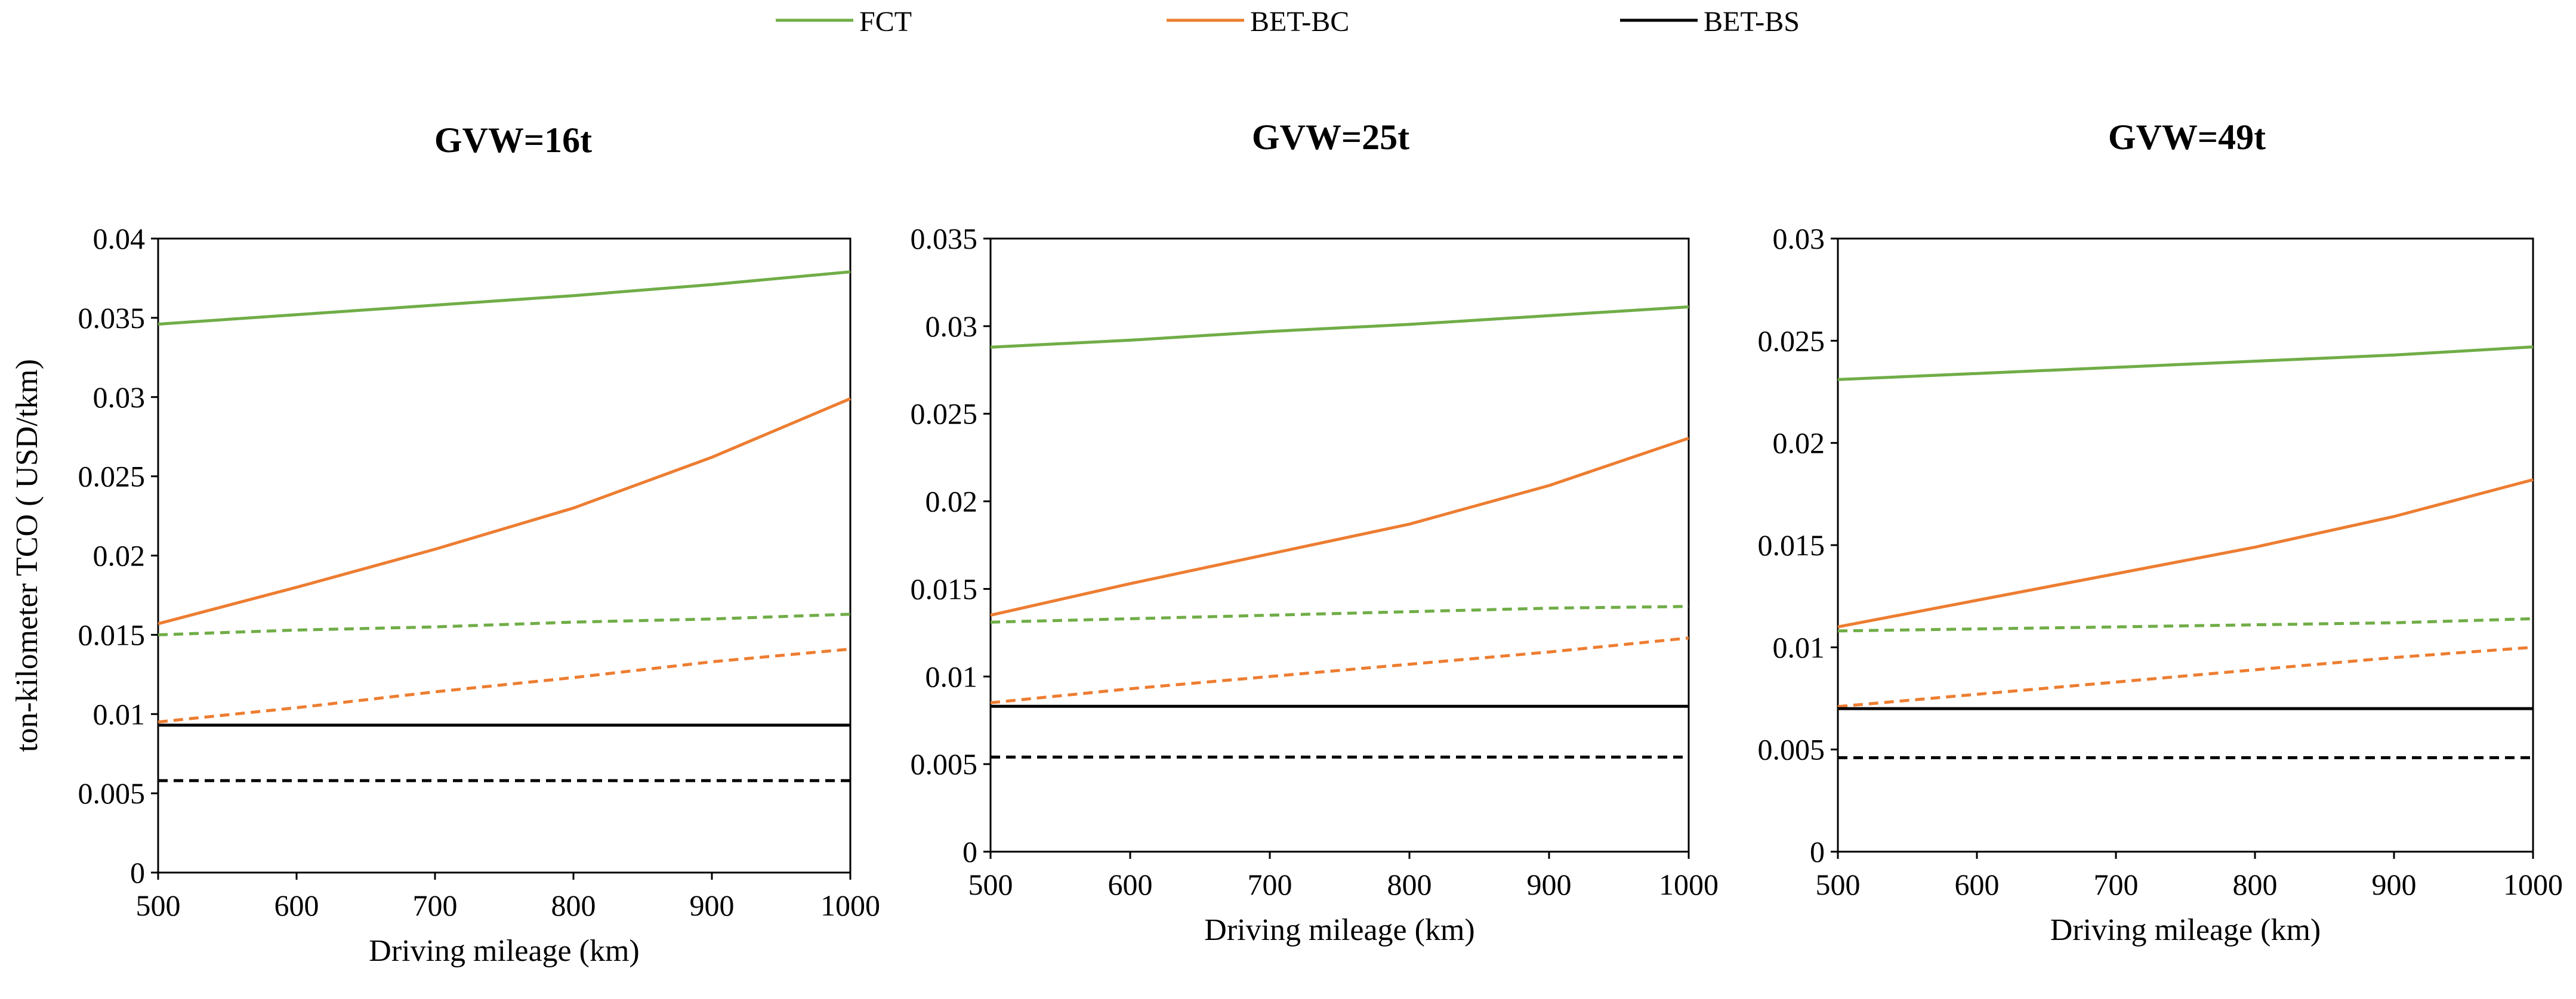 This screenshot has width=2576, height=999. Describe the element at coordinates (2187, 137) in the screenshot. I see `chart-title: GVW=49t` at that location.